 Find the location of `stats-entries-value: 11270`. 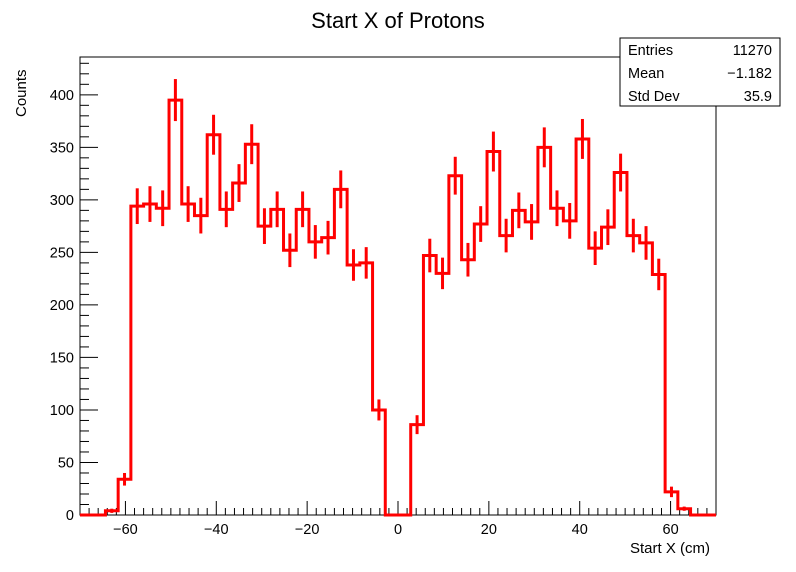

stats-entries-value: 11270 is located at coordinates (752, 51).